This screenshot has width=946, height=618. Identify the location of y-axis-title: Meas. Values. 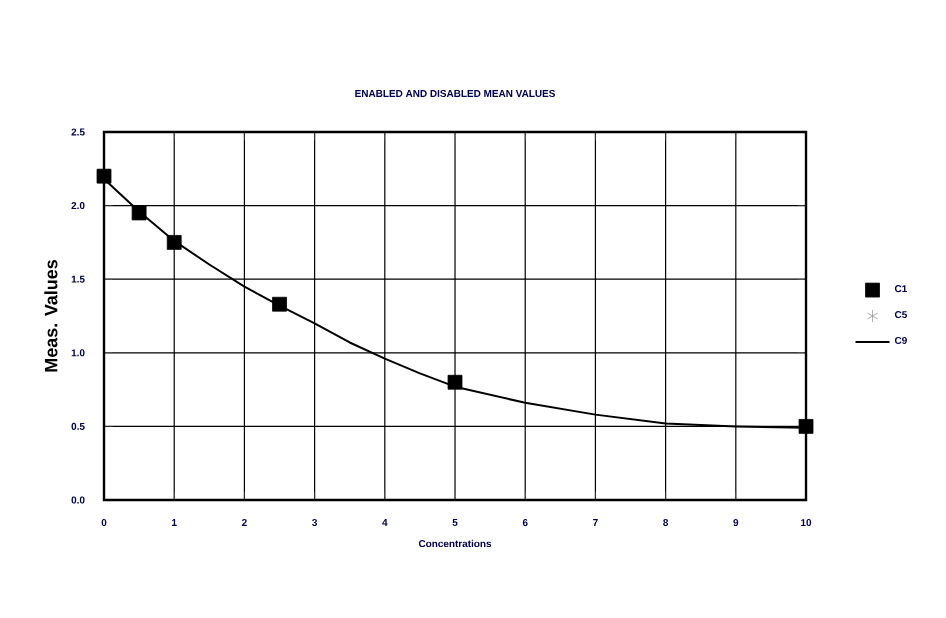
(51, 316).